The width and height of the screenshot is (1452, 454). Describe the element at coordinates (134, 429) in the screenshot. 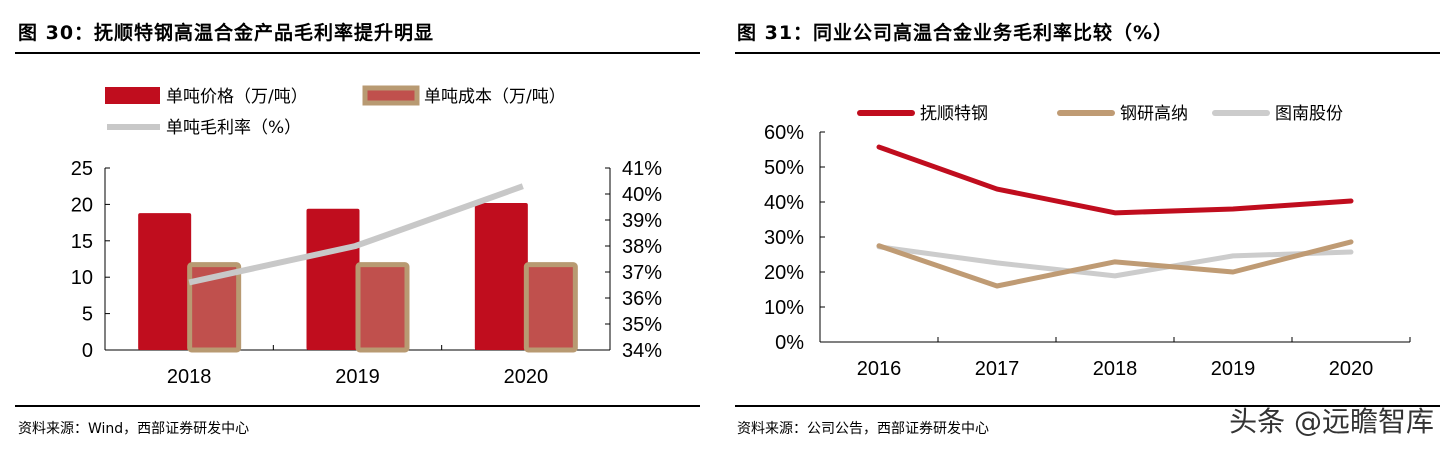

I see `left-source: 资料来源：Wind，西部证券研发中心` at that location.